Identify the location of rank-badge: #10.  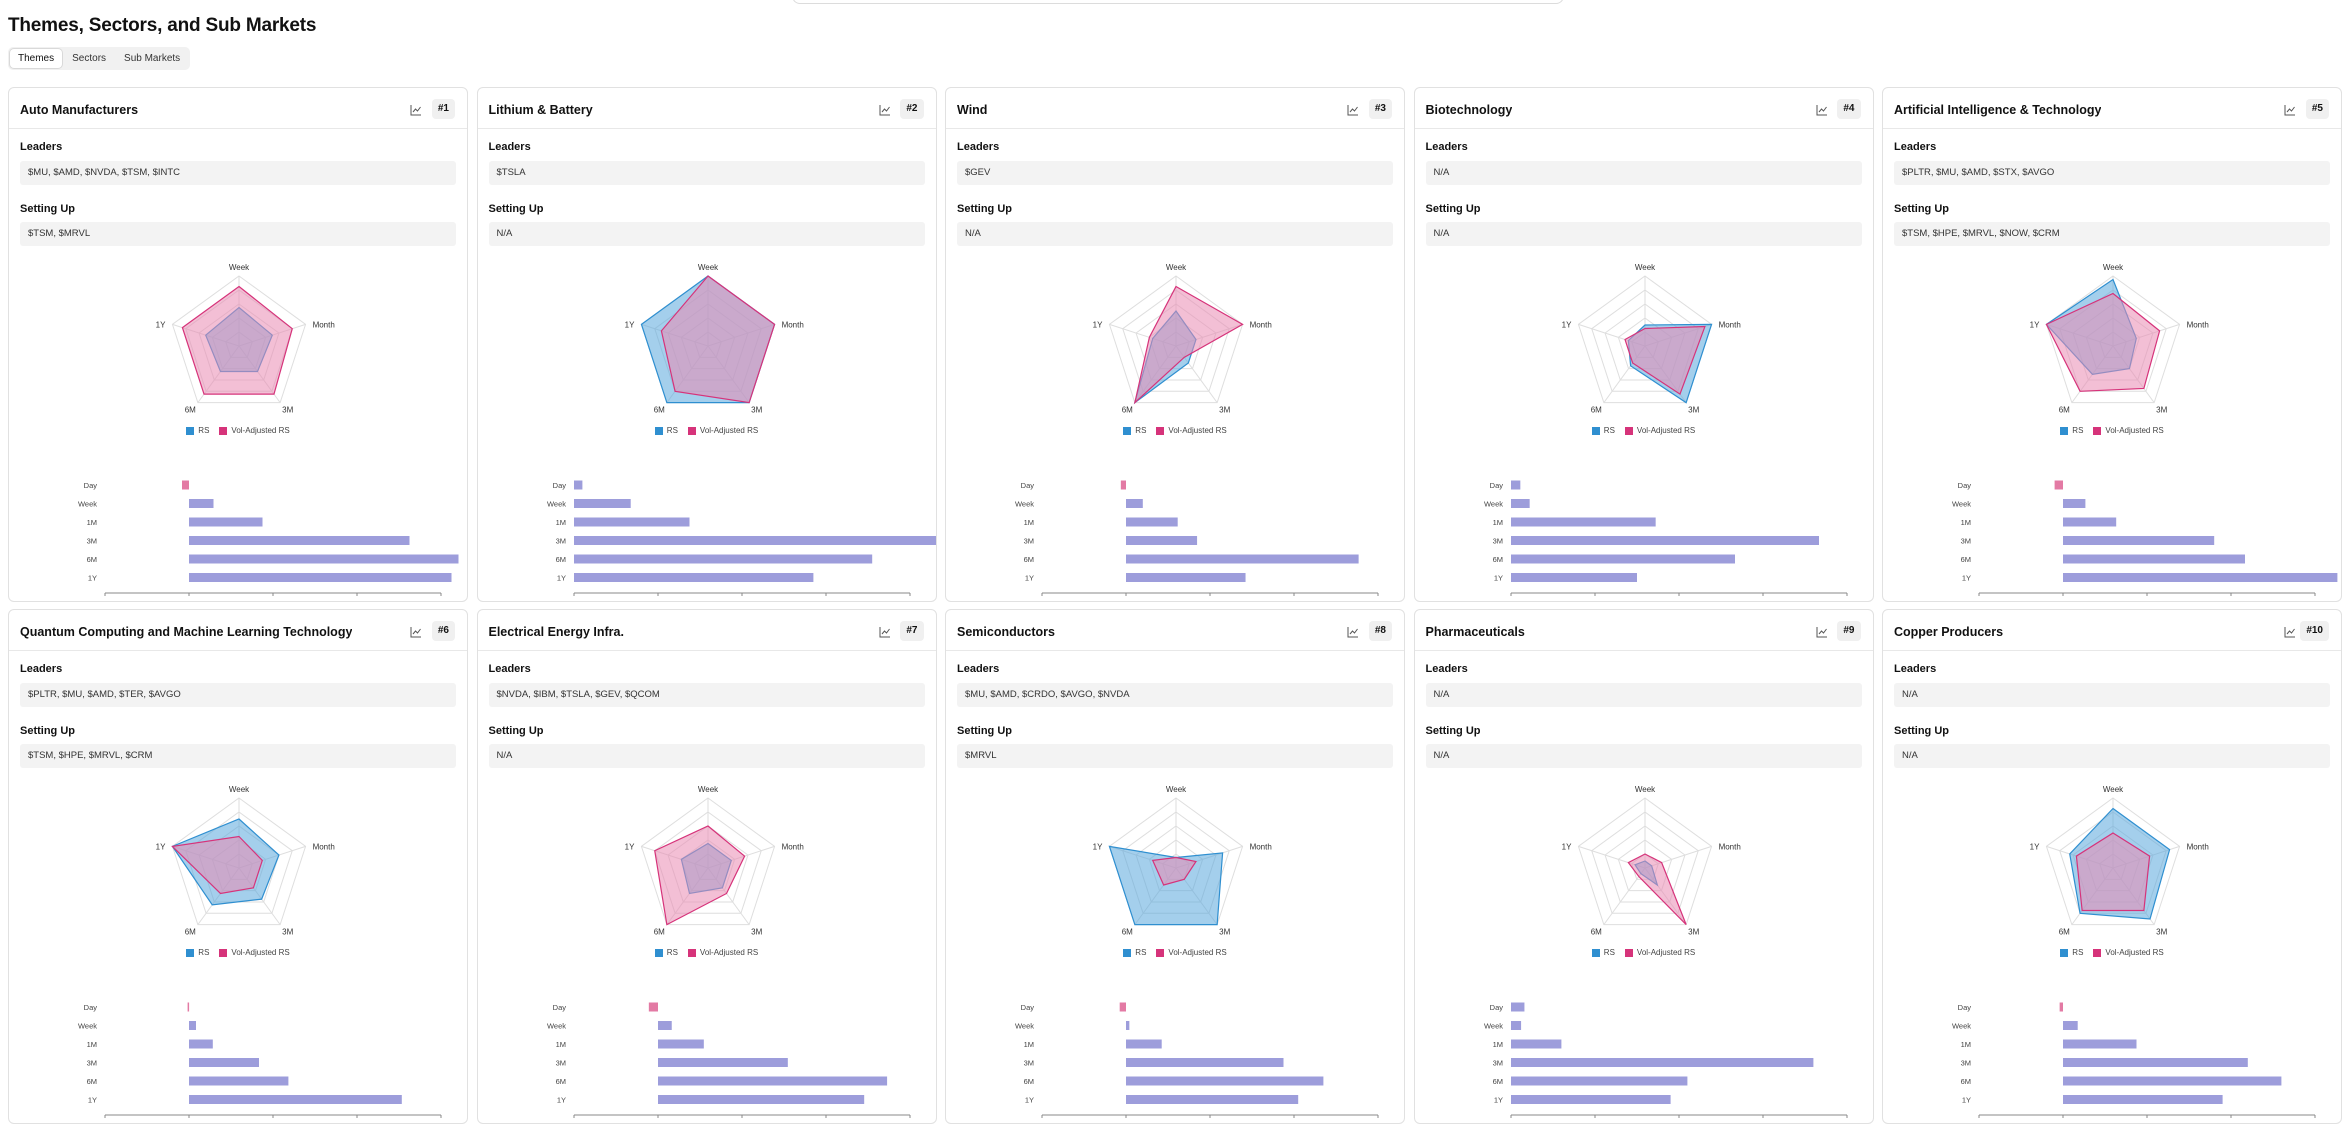
(2314, 631).